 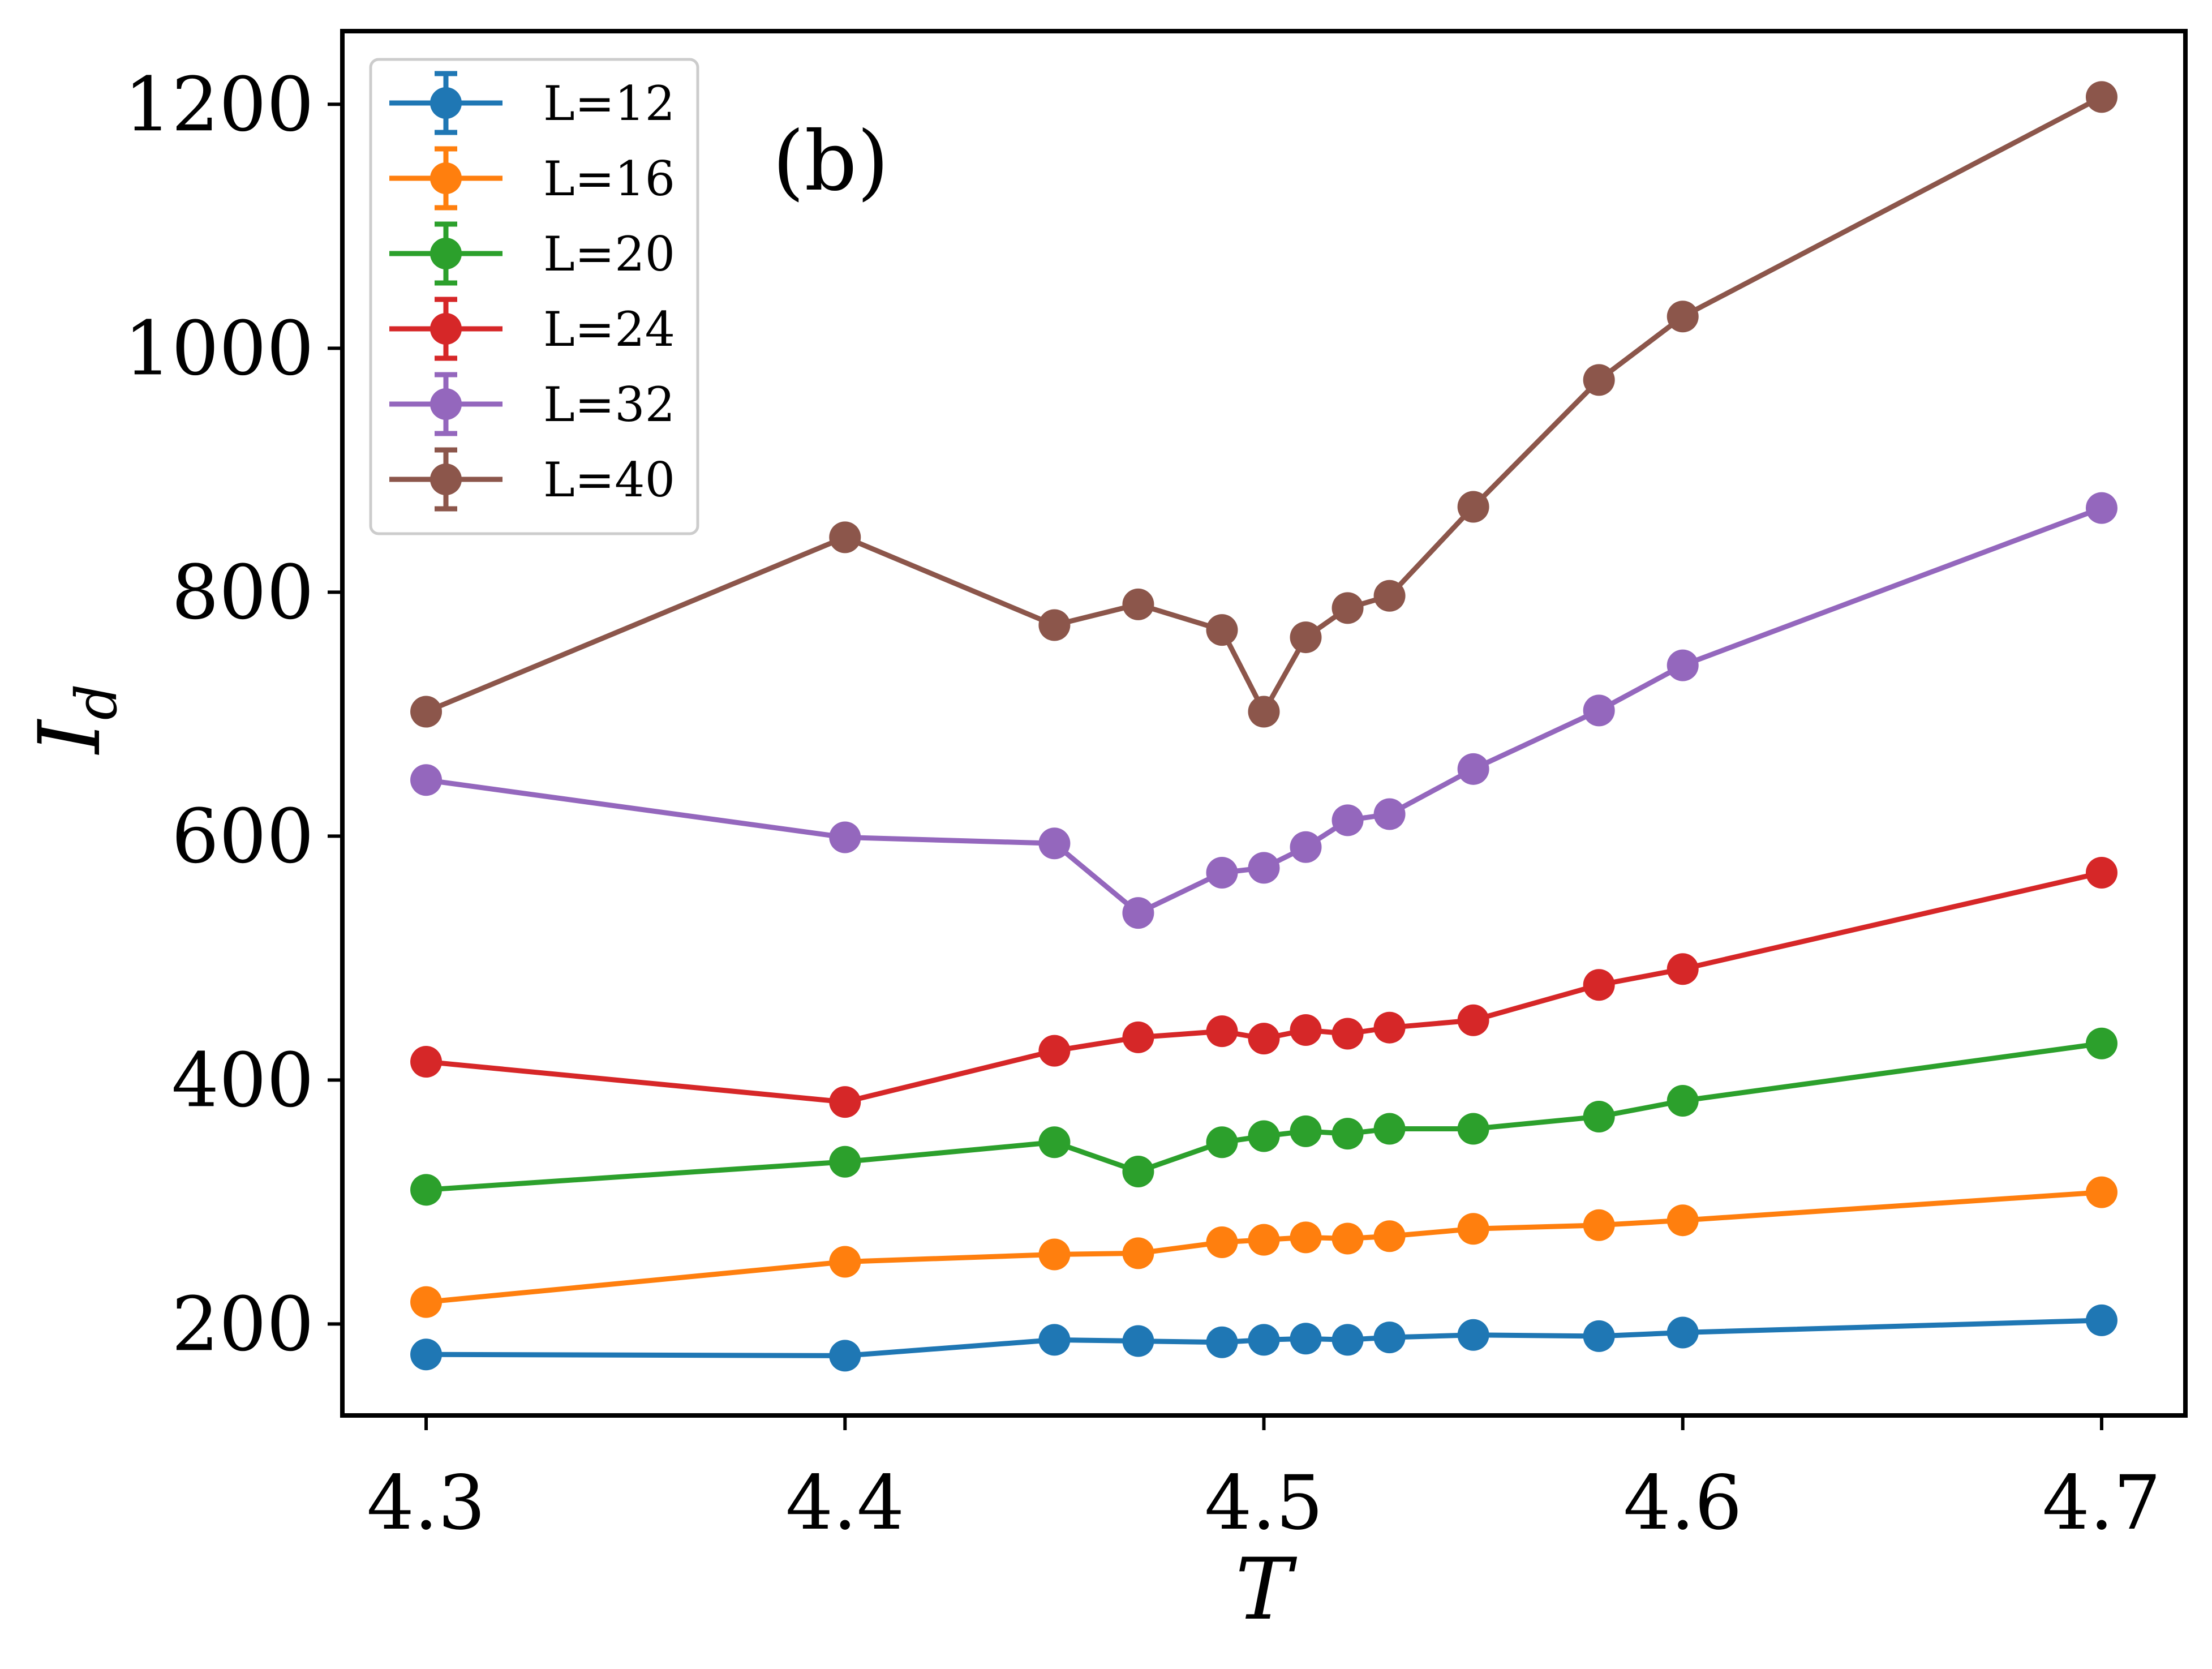 What do you see at coordinates (609, 179) in the screenshot?
I see `legend-label: L=16` at bounding box center [609, 179].